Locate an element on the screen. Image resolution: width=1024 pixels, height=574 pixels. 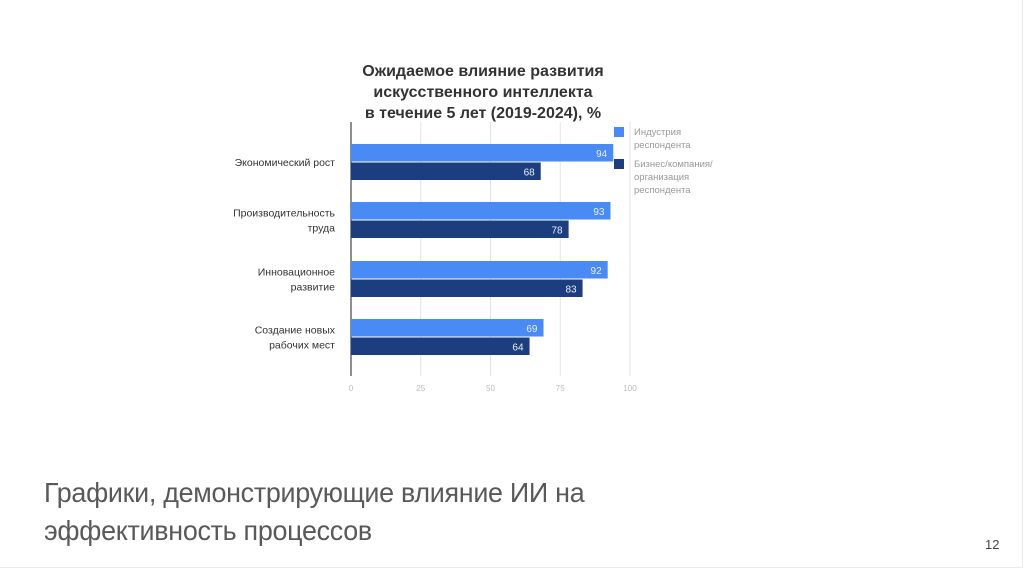
x-tick-label: 100 is located at coordinates (630, 388).